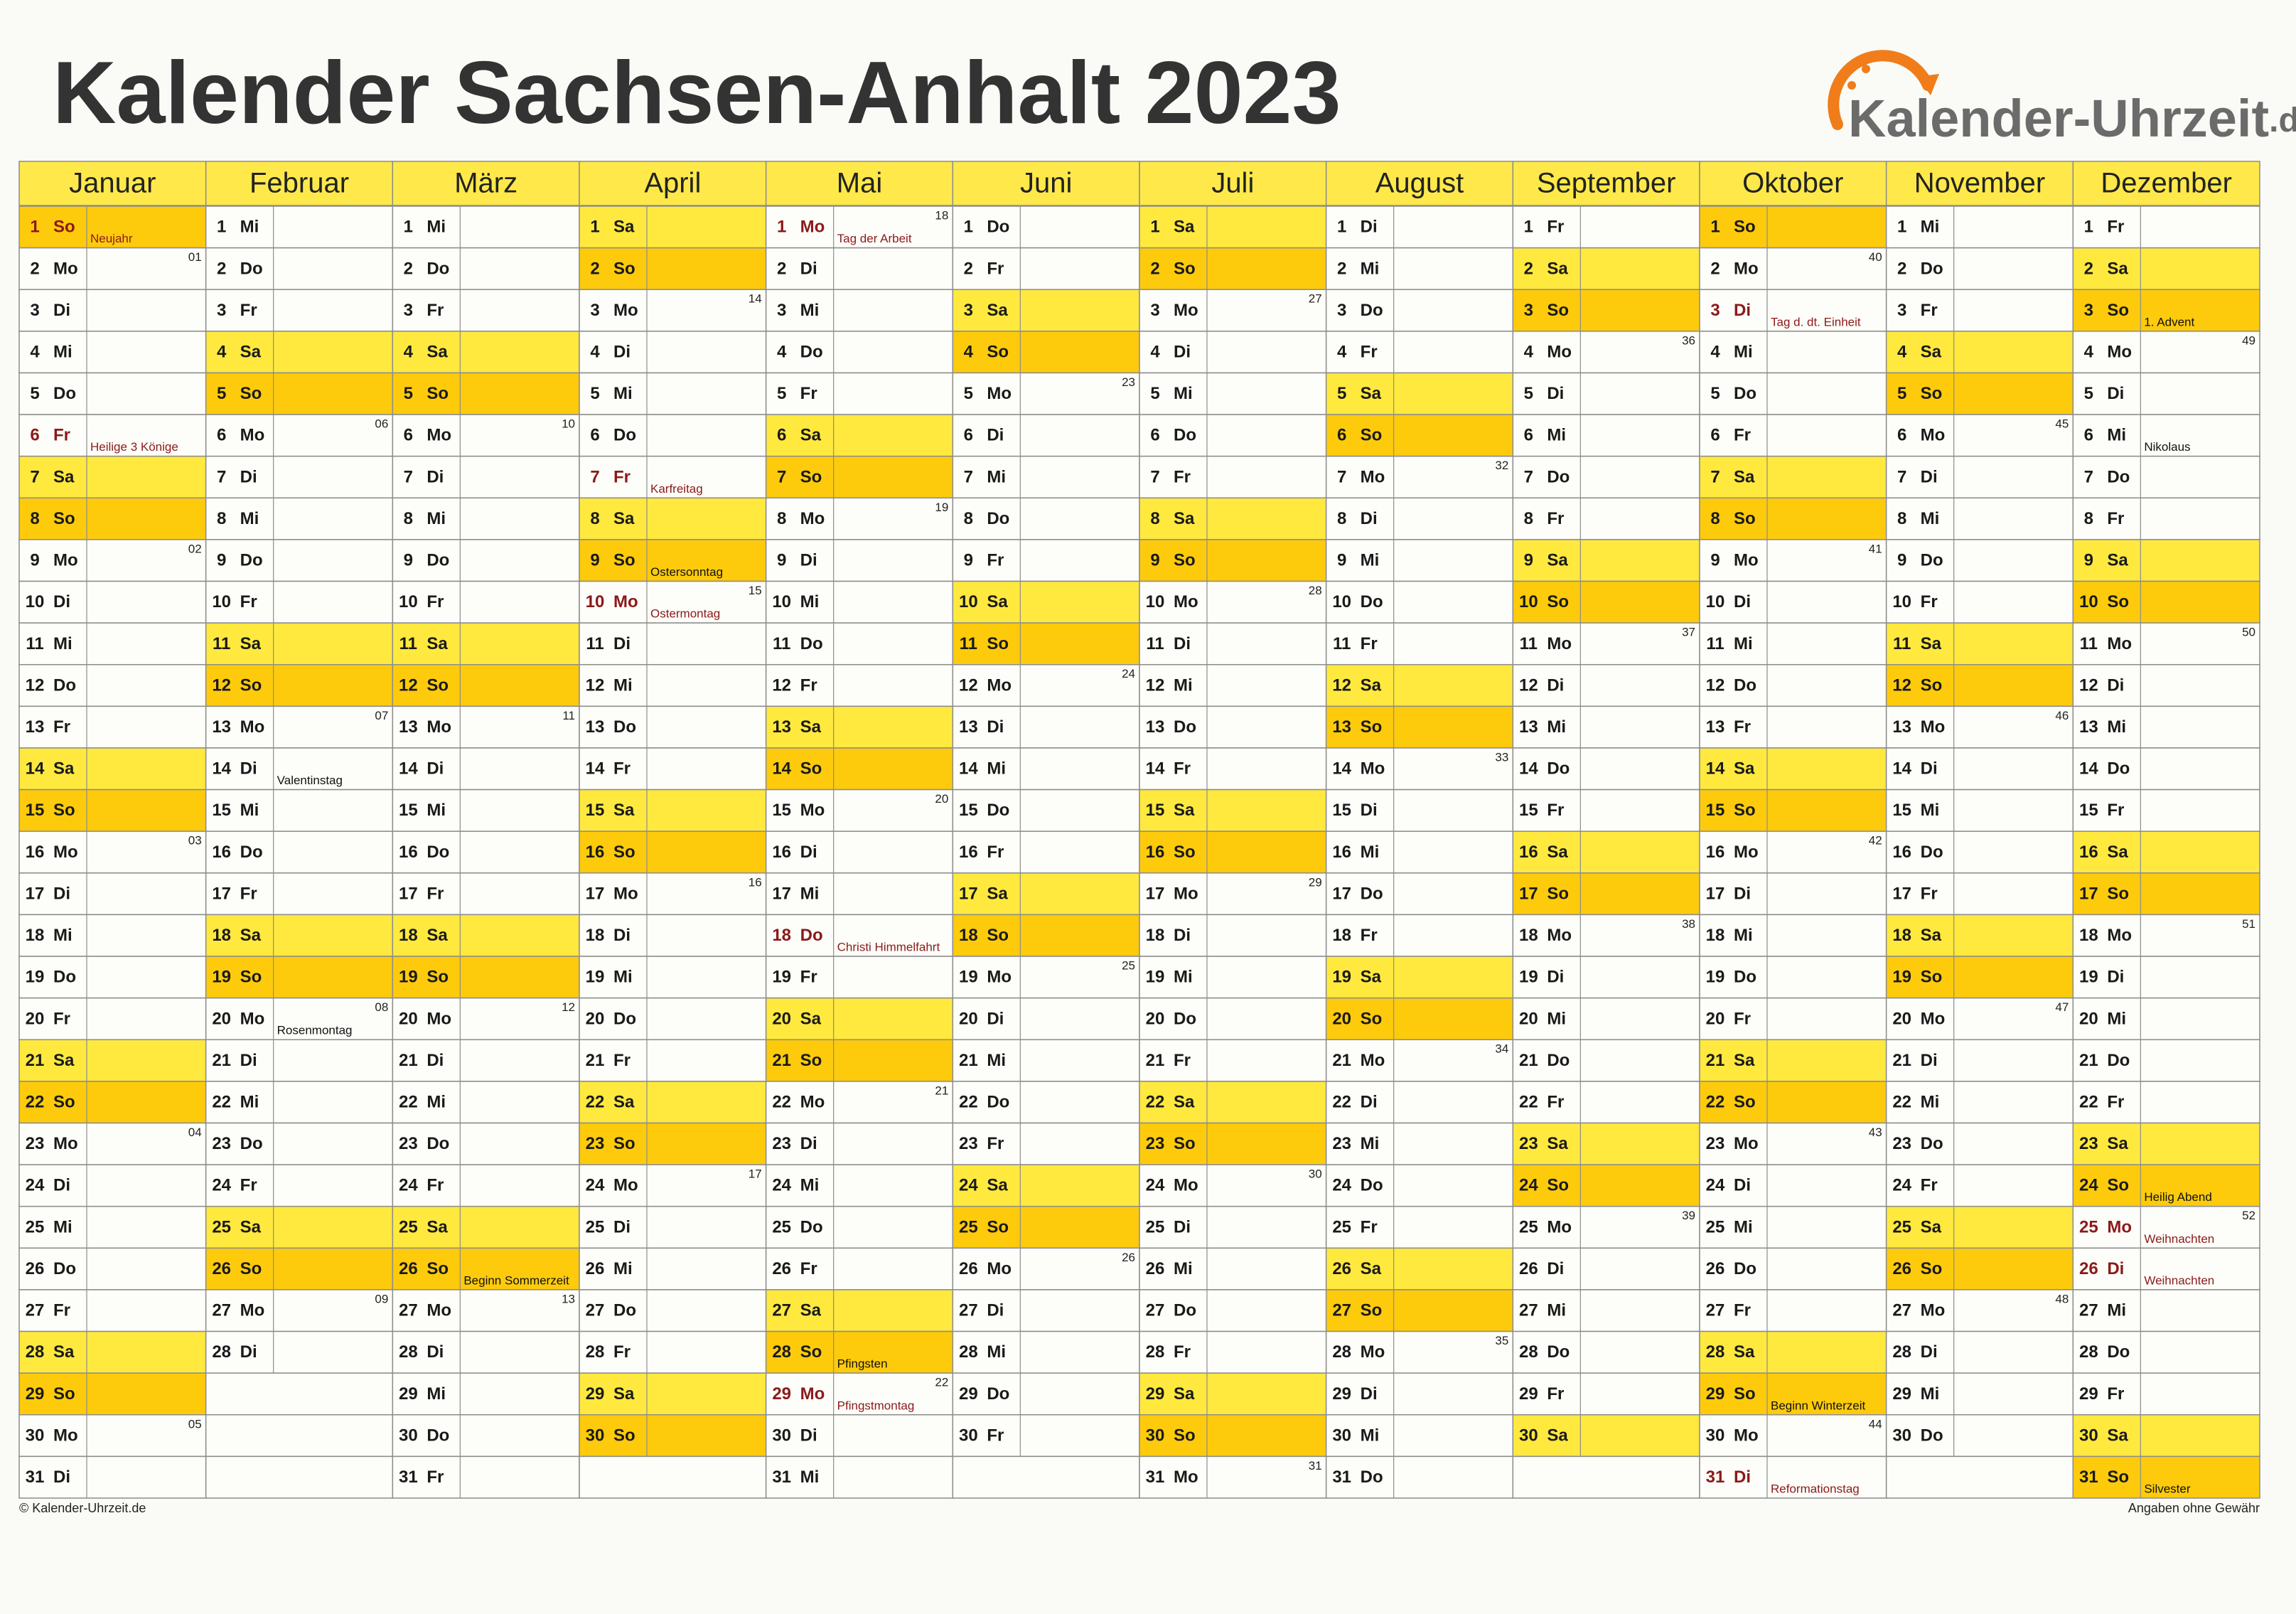 The image size is (2296, 1614). I want to click on day-number: 26, so click(221, 1268).